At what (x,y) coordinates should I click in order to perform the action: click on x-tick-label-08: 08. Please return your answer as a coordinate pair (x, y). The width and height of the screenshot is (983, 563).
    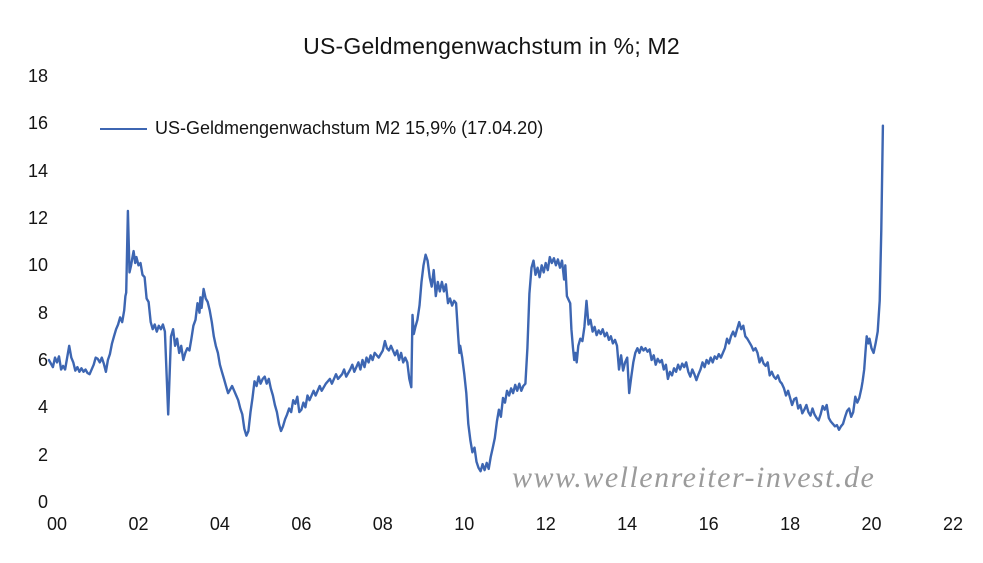
    Looking at the image, I should click on (382, 524).